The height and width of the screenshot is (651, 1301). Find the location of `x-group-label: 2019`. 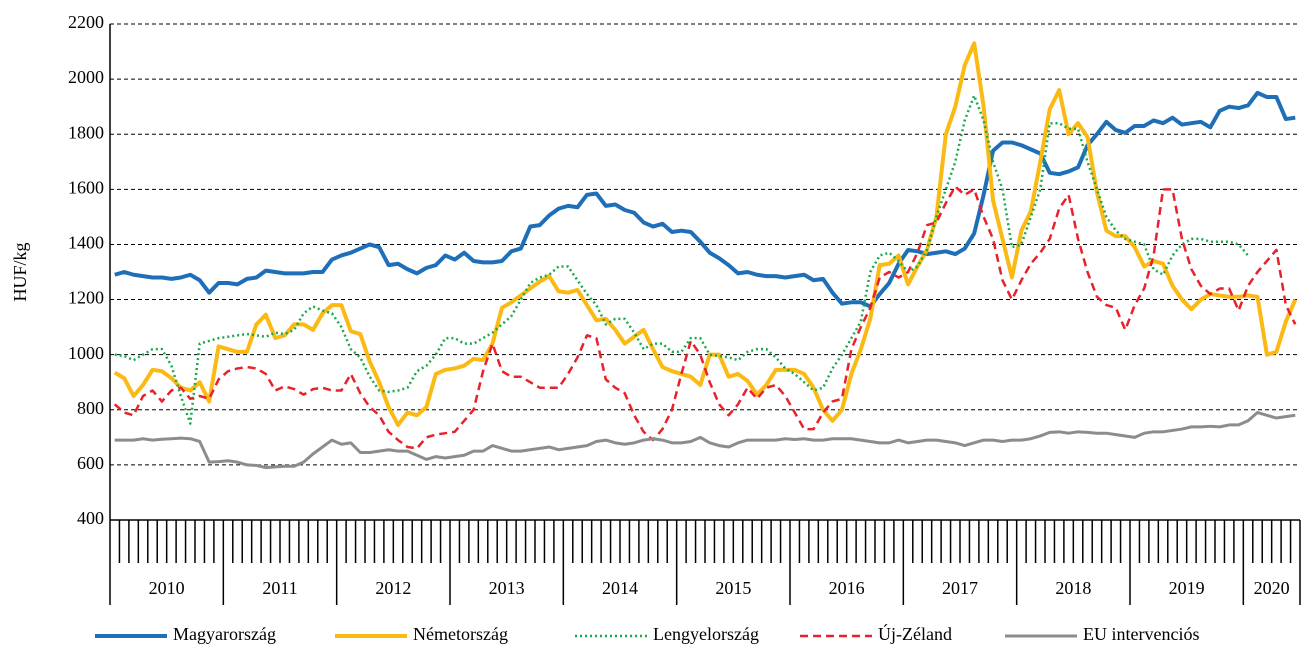

x-group-label: 2019 is located at coordinates (1187, 588).